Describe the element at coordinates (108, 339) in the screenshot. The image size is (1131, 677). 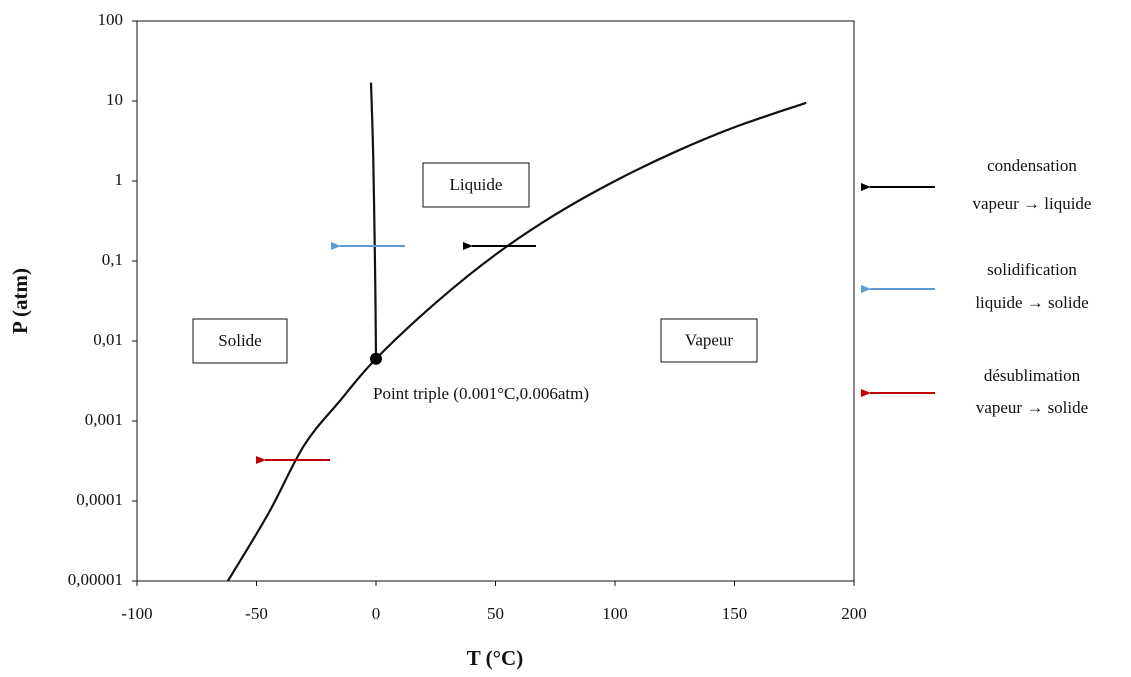
I see `y-tick-label: 0,01` at that location.